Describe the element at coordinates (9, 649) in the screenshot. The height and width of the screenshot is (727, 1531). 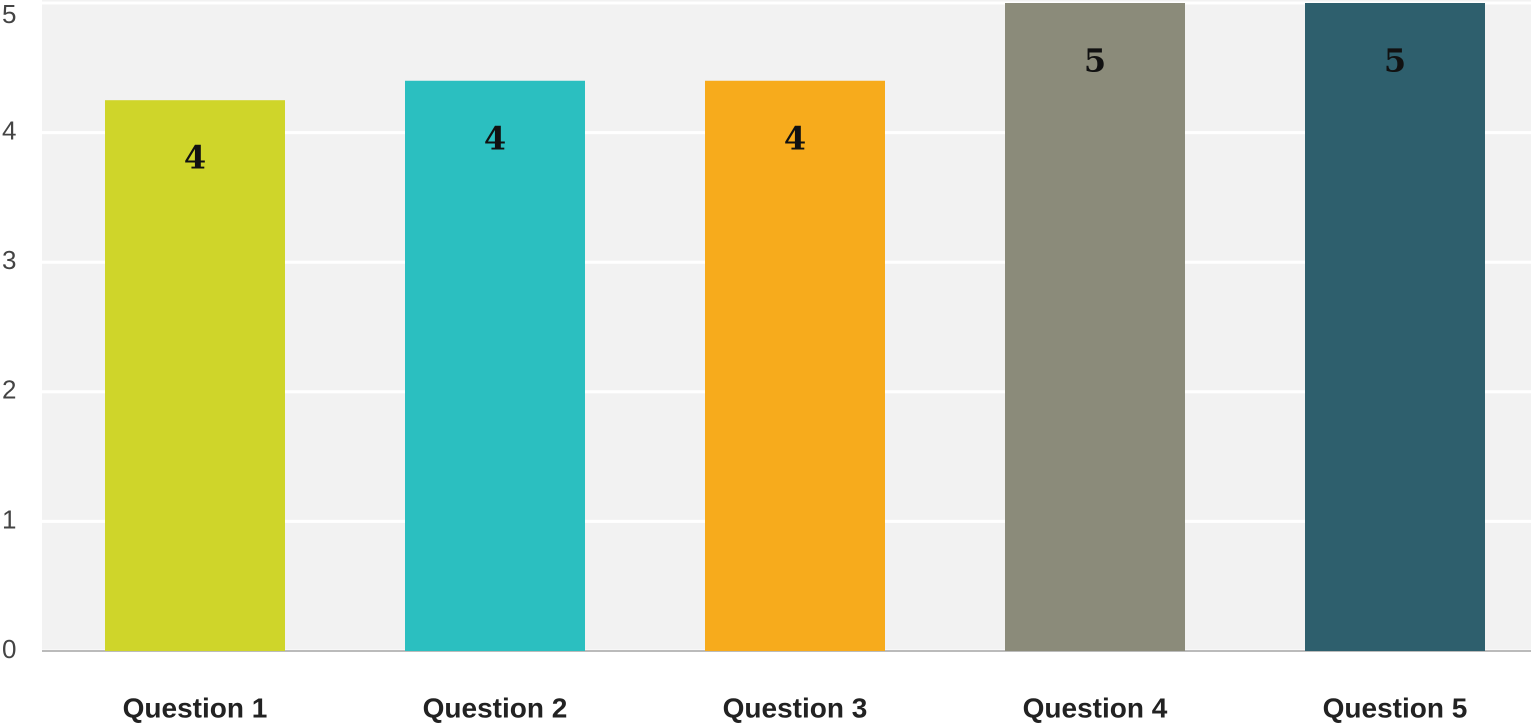
I see `y-tick-label: 0` at that location.